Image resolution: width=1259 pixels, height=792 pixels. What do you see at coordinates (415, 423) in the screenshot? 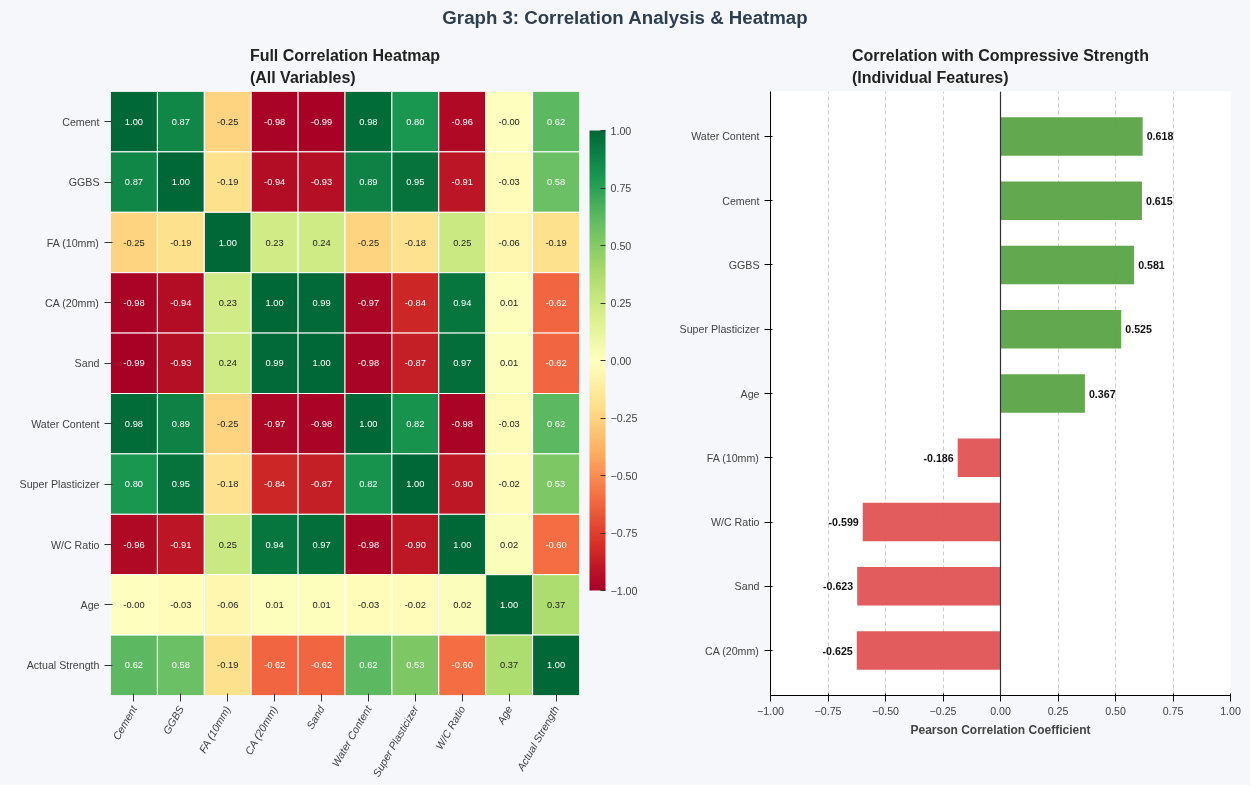
I see `data-label: 0.82` at bounding box center [415, 423].